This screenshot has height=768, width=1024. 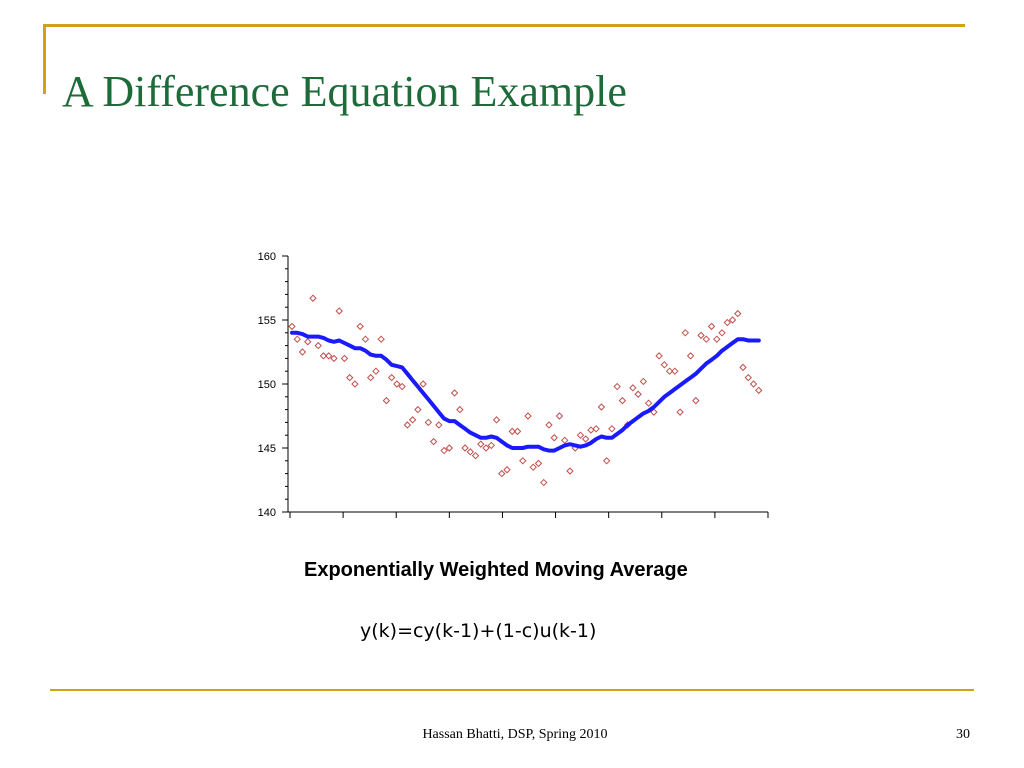 What do you see at coordinates (478, 631) in the screenshot?
I see `difference-equation: y(k)=cy(k-1)+(1-c)u(k-1)` at bounding box center [478, 631].